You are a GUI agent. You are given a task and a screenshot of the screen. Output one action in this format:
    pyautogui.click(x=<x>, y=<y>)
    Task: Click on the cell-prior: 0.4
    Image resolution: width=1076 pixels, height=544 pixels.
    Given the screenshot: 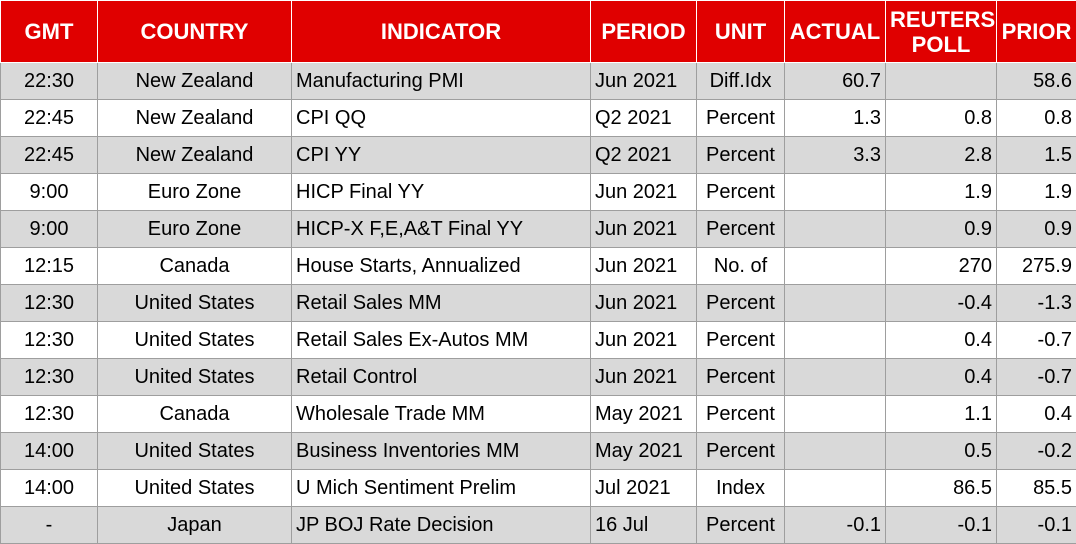 What is the action you would take?
    pyautogui.click(x=1036, y=414)
    